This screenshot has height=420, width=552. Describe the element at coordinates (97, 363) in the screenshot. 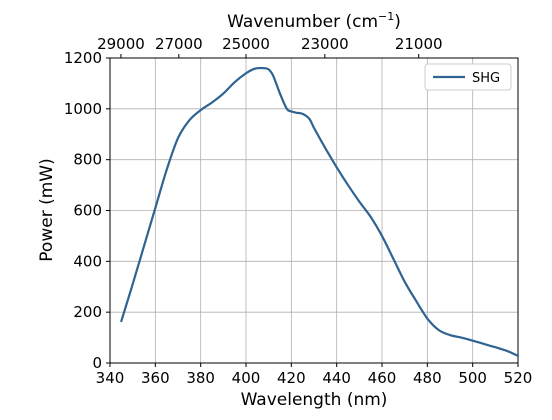

I see `y-tick-label: 0` at that location.